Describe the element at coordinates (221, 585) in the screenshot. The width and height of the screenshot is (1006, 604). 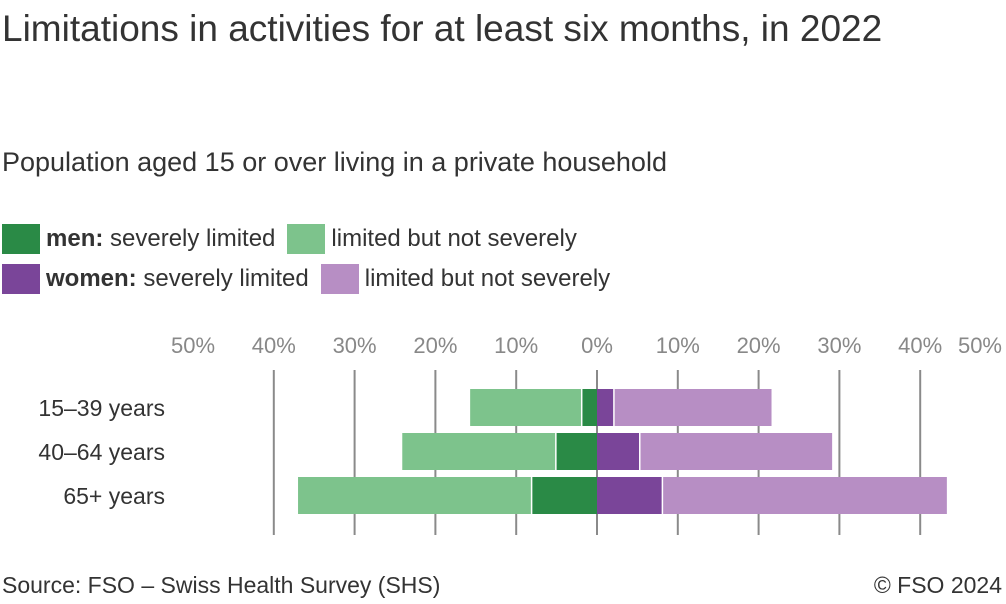
I see `source-note: Source: FSO – Swiss Health Survey (SHS)` at that location.